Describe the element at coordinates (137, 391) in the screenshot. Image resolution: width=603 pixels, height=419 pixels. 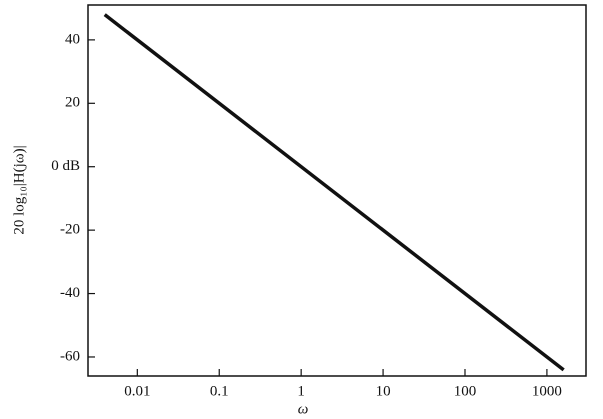
I see `x-tick-label: 0.01` at that location.